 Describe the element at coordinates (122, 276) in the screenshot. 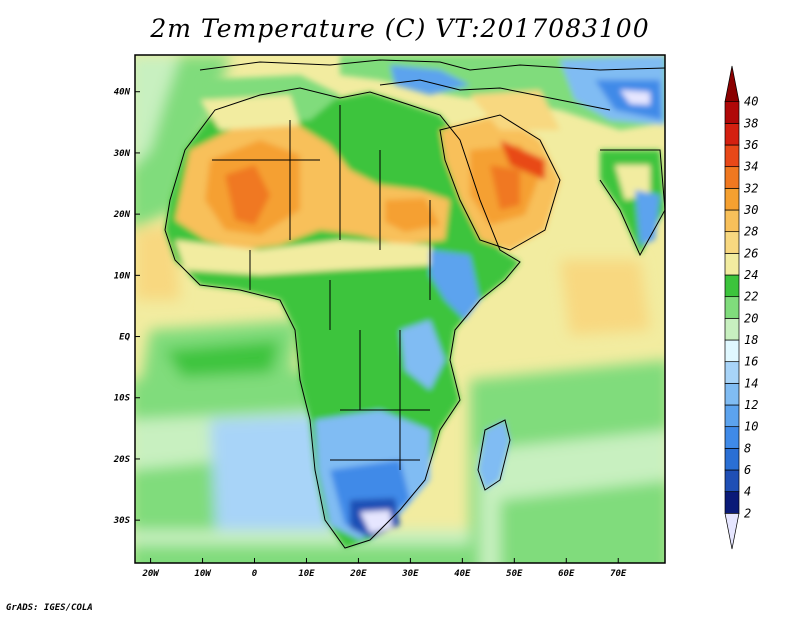

I see `lat-label: 10N` at that location.